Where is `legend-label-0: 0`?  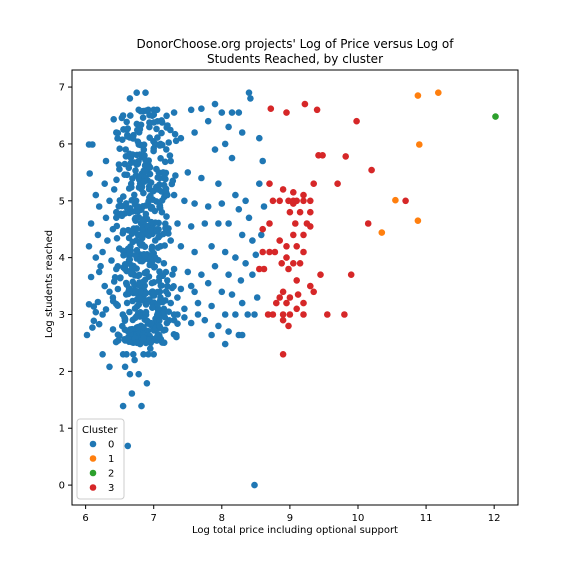
legend-label-0: 0 is located at coordinates (111, 445).